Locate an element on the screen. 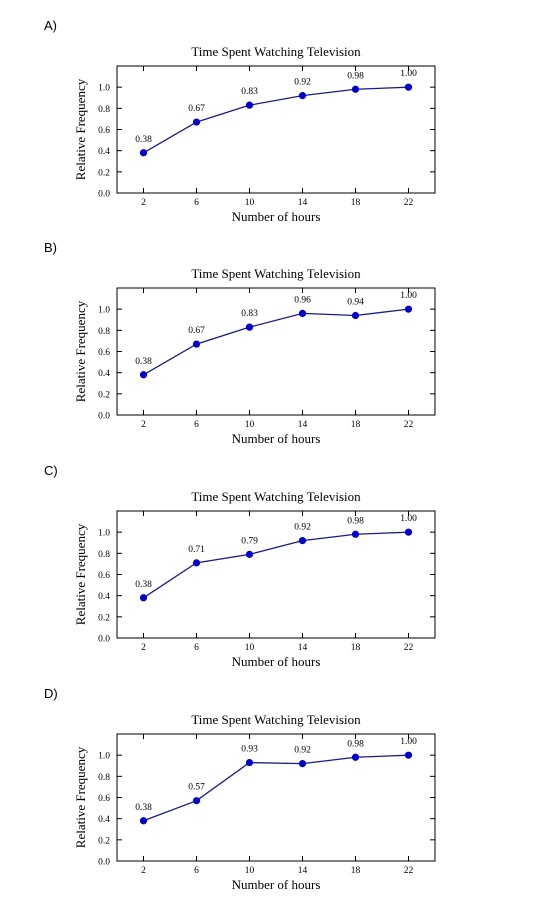 The image size is (552, 900). data-label: 0.93 is located at coordinates (249, 750).